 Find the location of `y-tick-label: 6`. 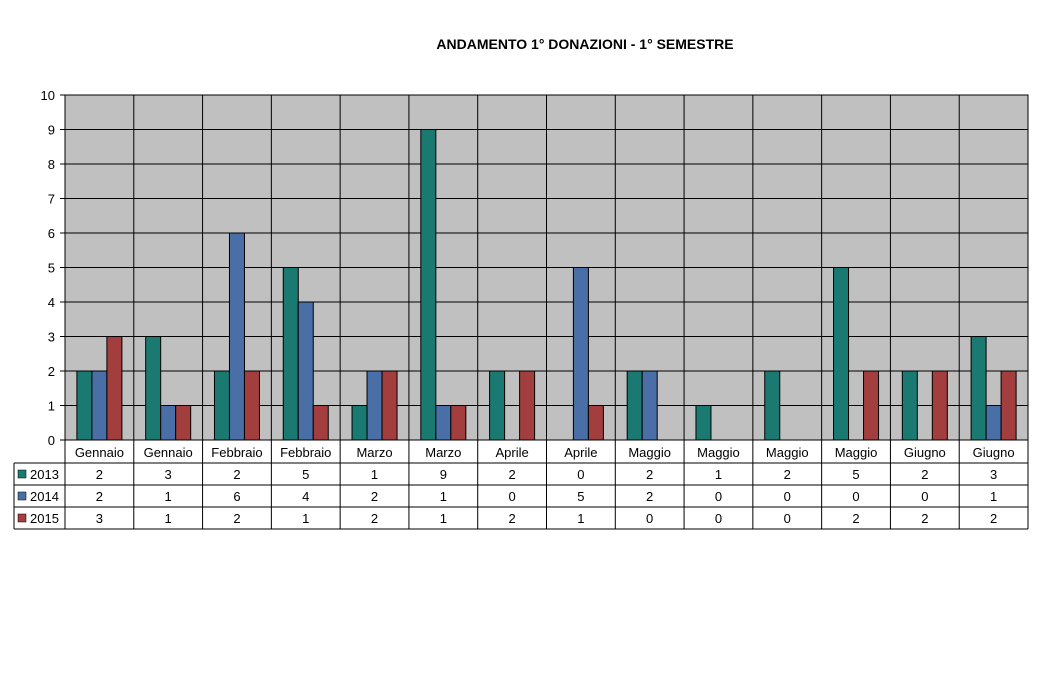

y-tick-label: 6 is located at coordinates (51, 233).